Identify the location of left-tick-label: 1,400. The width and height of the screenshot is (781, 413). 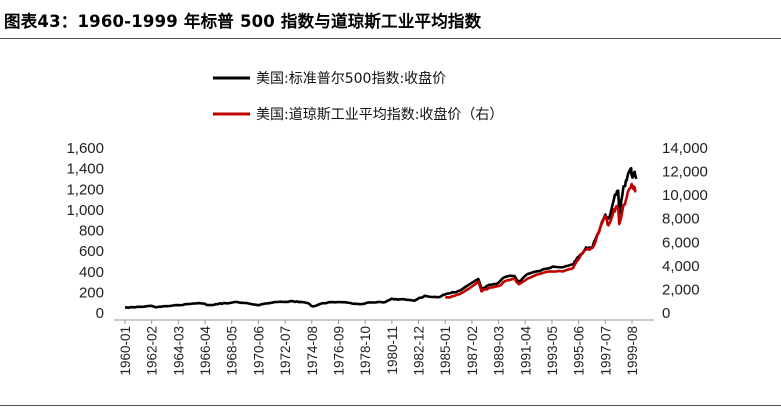
(85, 169).